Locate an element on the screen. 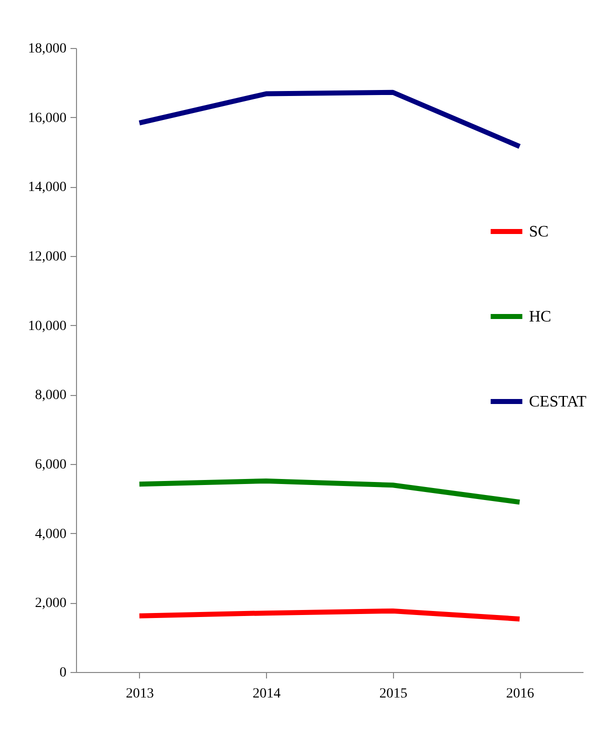  y-tick-label: 0 is located at coordinates (63, 673).